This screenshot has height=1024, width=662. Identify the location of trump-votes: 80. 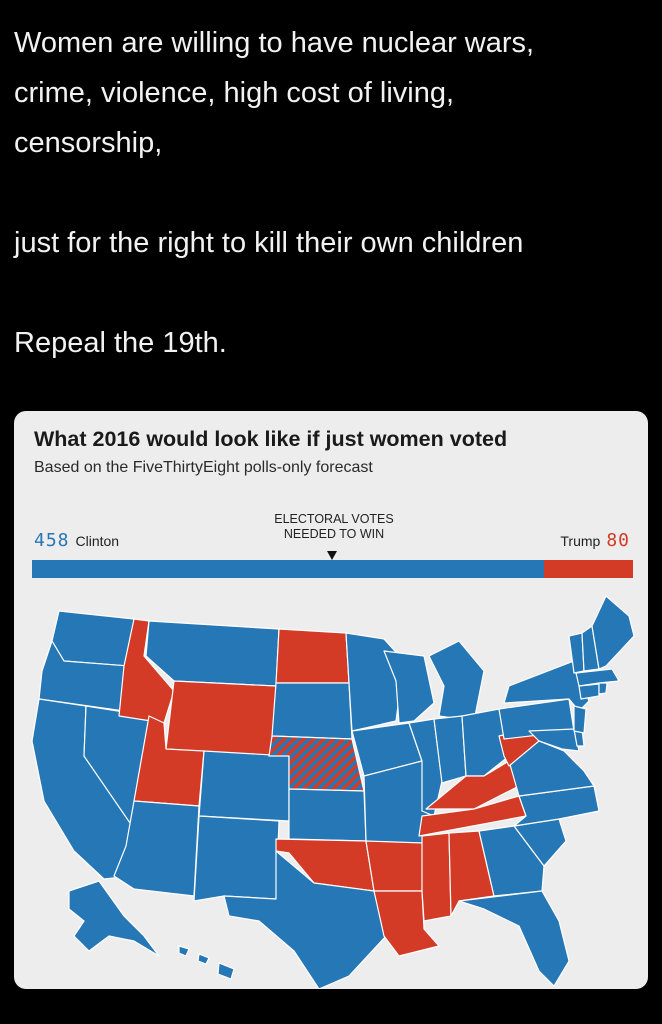
(618, 540).